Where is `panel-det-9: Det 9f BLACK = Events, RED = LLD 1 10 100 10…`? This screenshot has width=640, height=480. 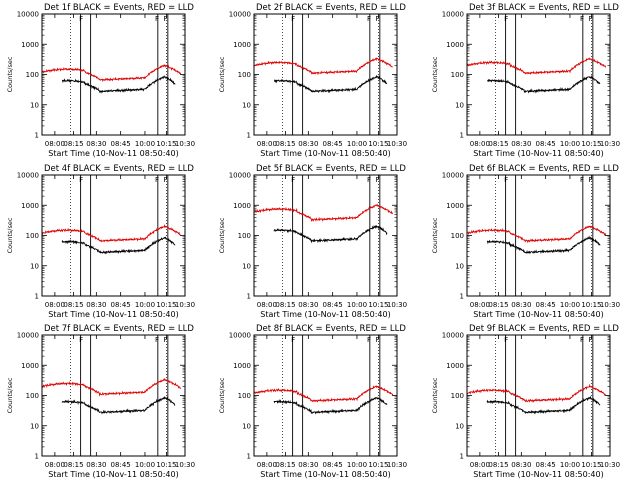
panel-det-9: Det 9f BLACK = Events, RED = LLD 1 10 100 10… is located at coordinates (525, 401).